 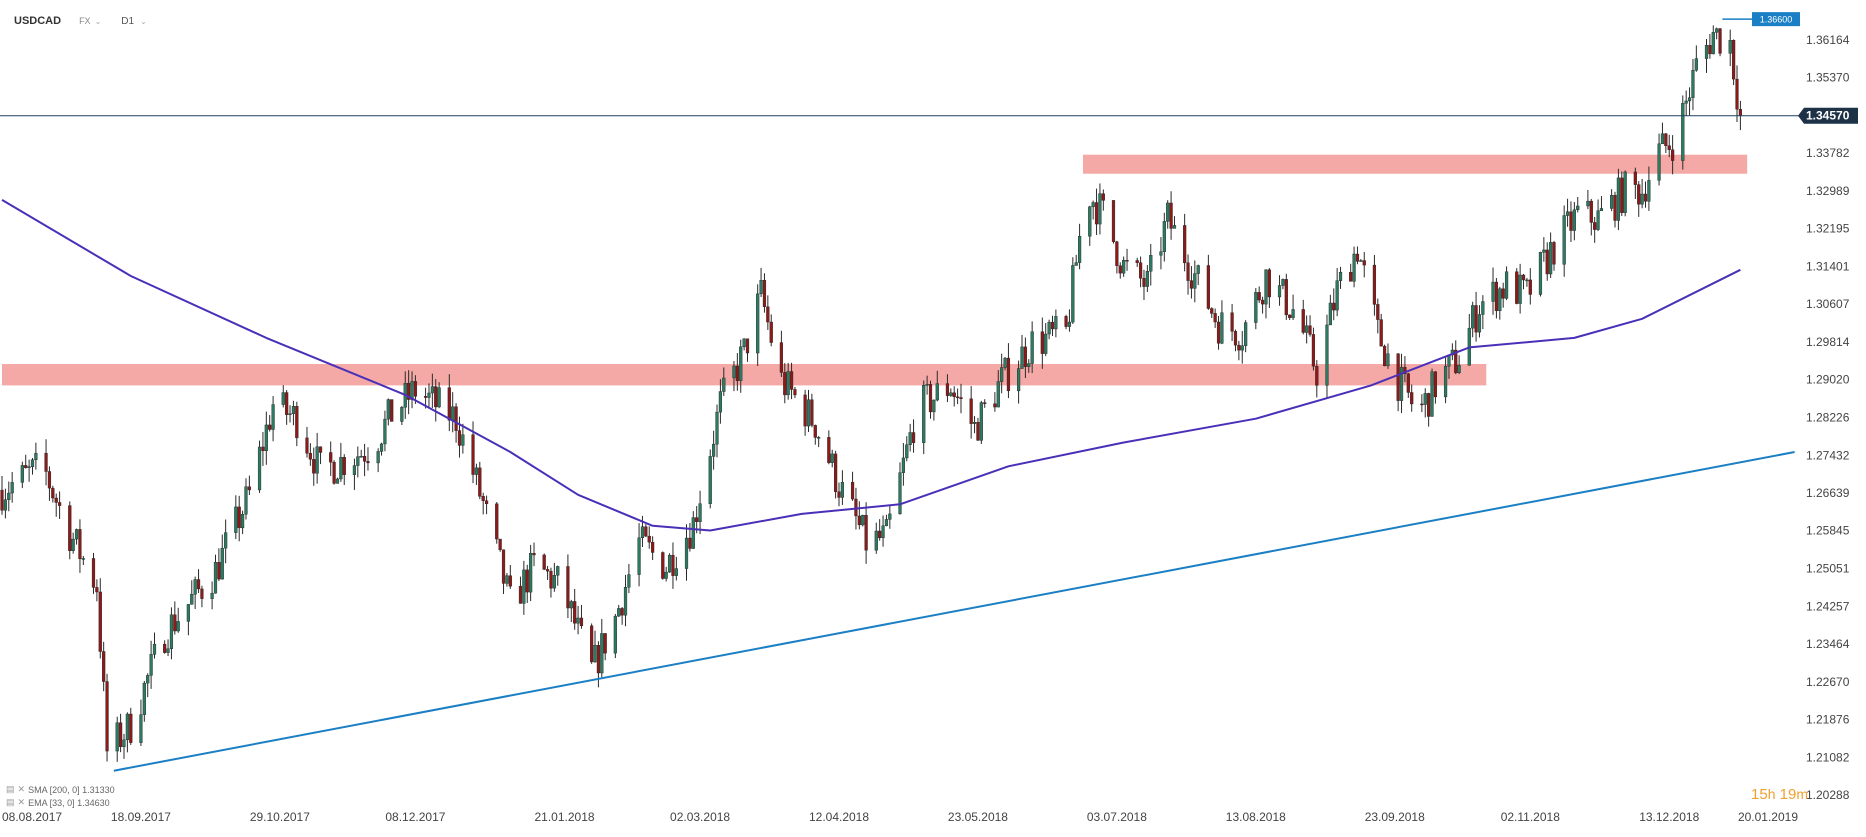 I want to click on x-tick-label: 03.07.2018, so click(x=1117, y=817).